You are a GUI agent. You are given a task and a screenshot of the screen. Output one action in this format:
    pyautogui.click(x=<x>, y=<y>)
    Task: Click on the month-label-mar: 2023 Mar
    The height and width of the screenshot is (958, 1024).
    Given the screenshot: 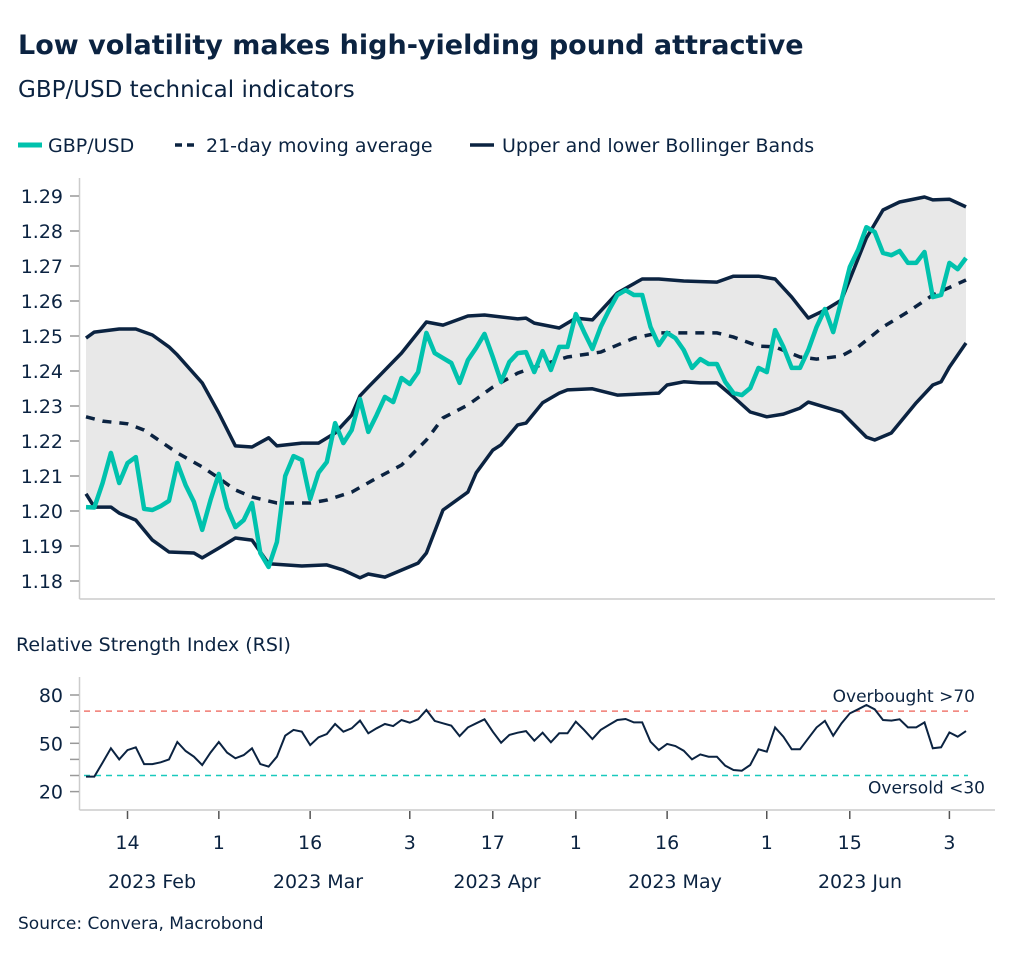 What is the action you would take?
    pyautogui.click(x=318, y=882)
    